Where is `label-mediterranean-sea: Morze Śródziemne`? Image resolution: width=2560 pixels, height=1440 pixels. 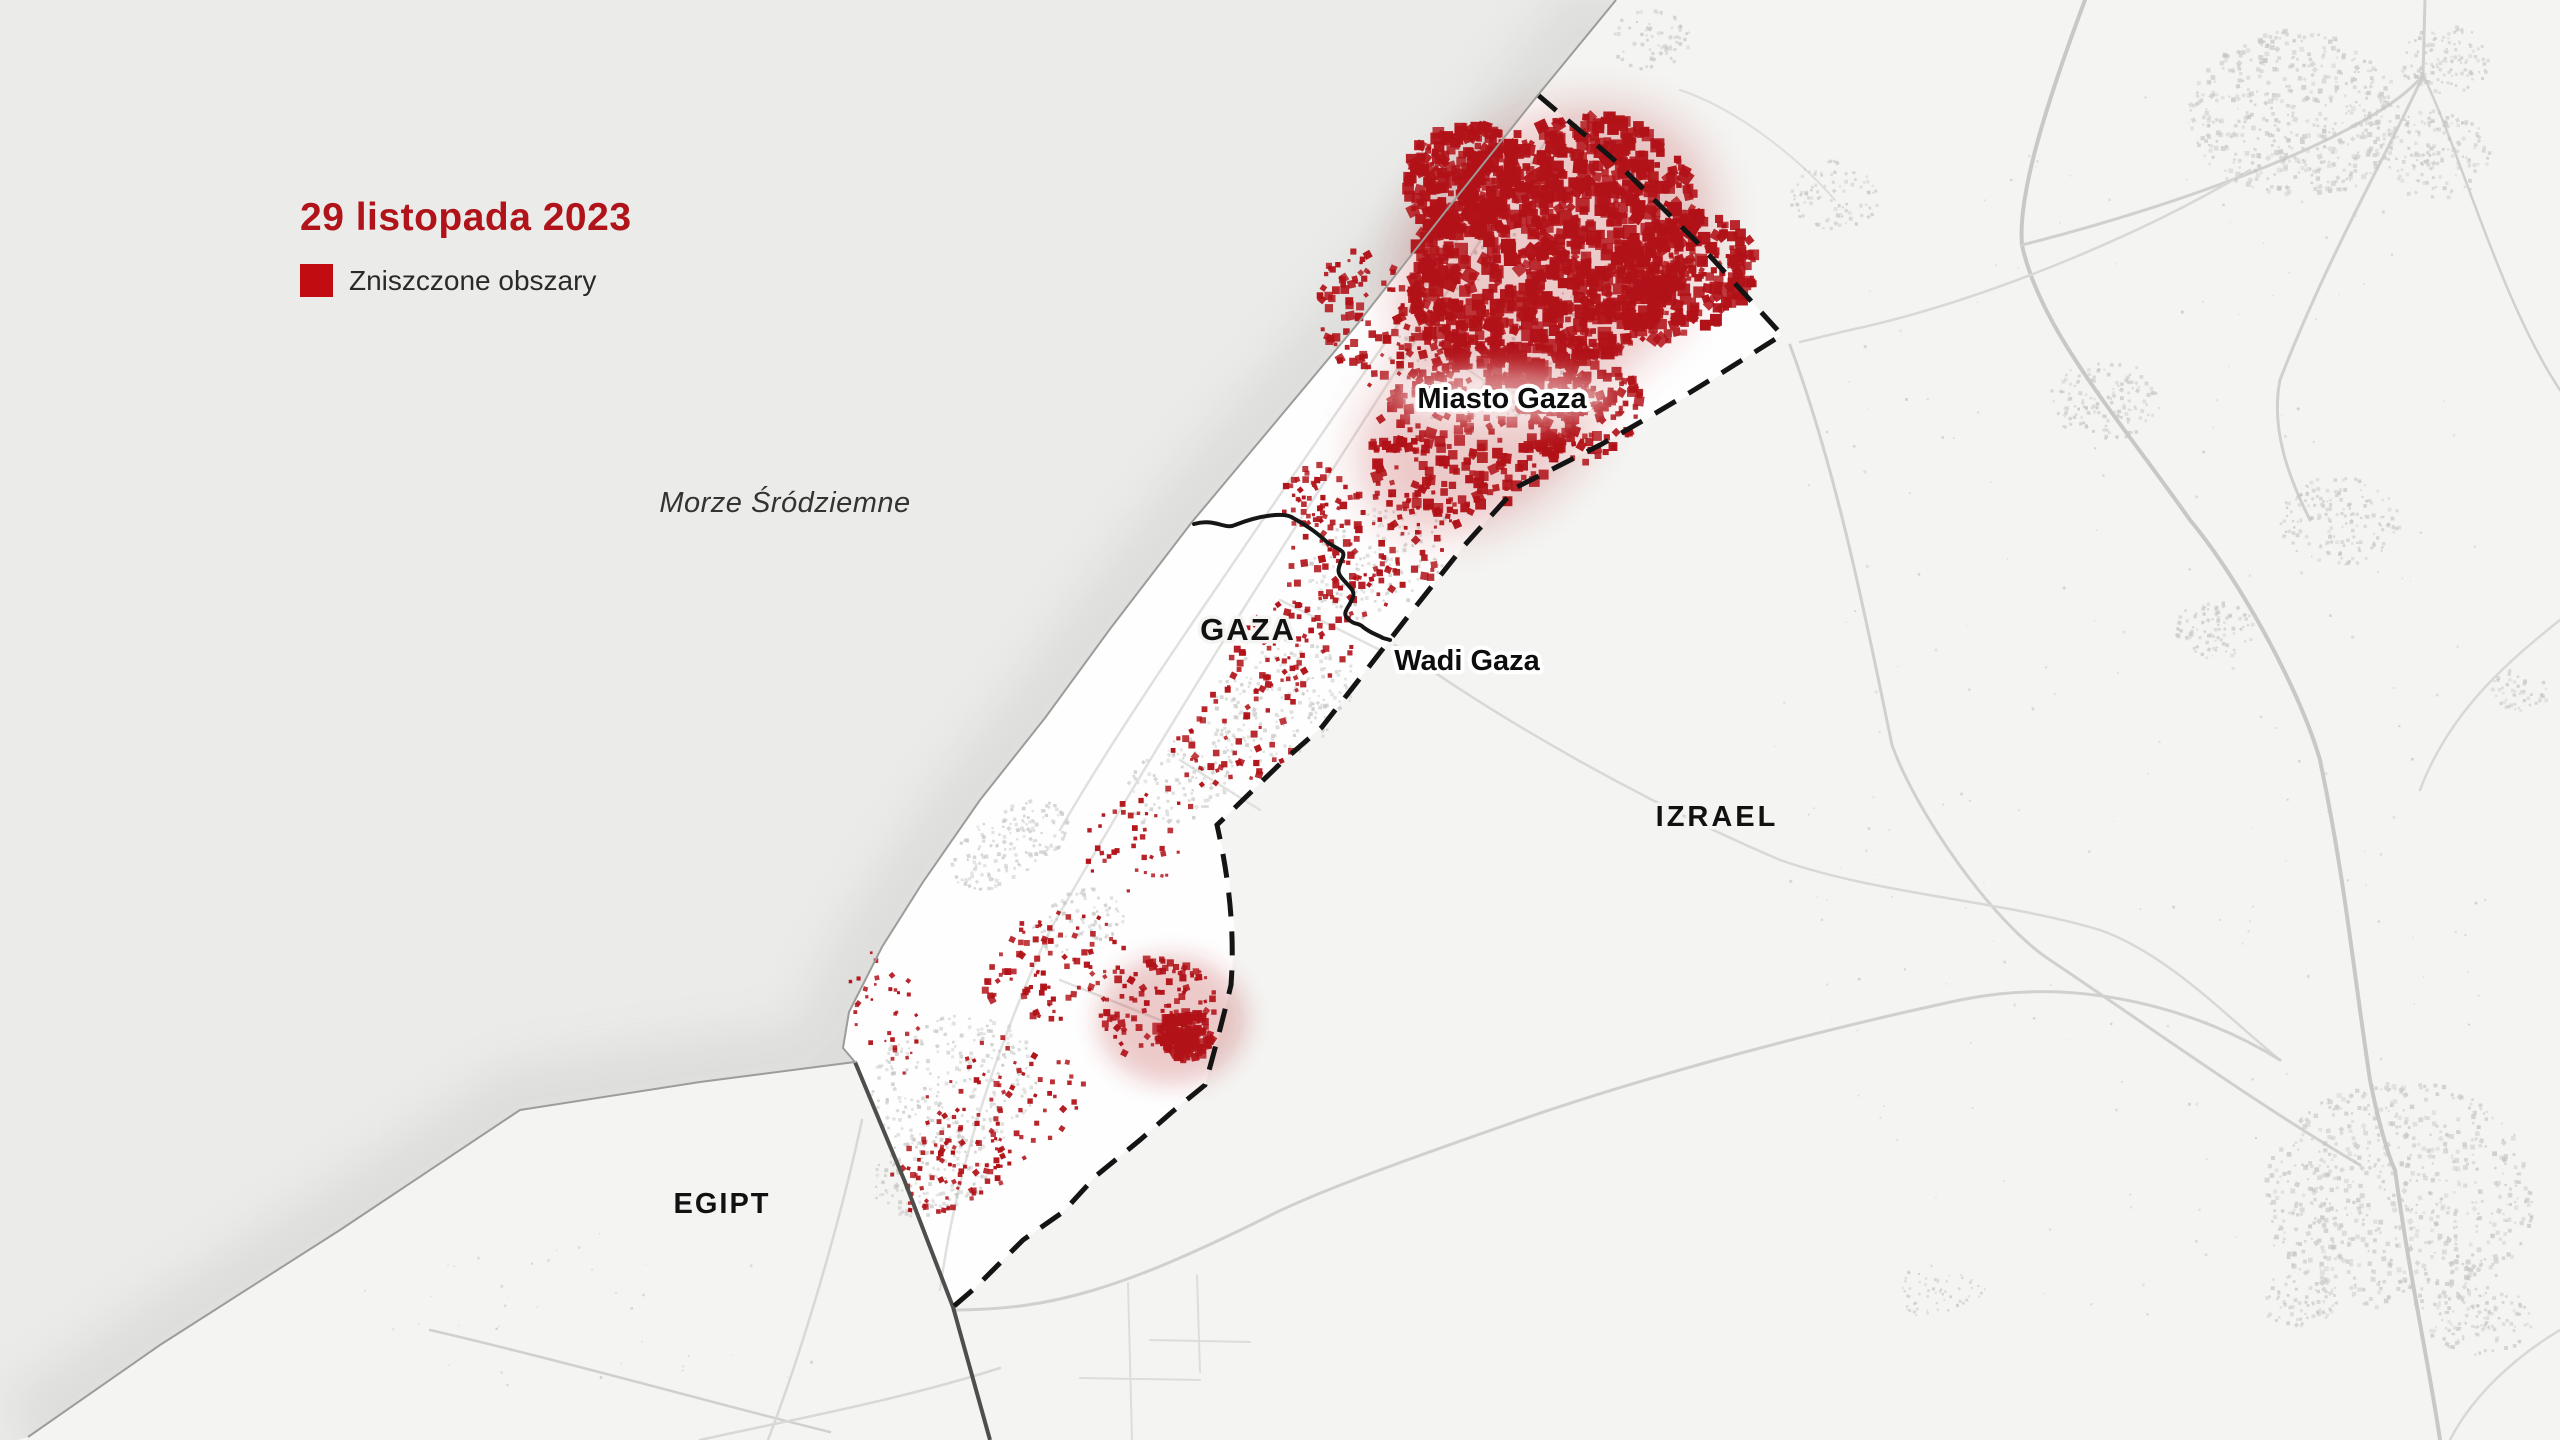
label-mediterranean-sea: Morze Śródziemne is located at coordinates (784, 502).